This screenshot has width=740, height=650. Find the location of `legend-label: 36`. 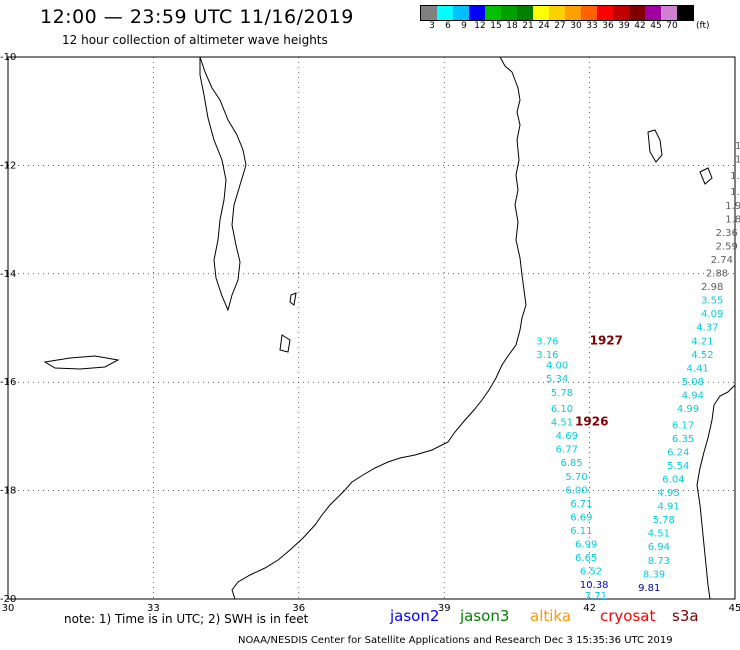

legend-label: 36 is located at coordinates (608, 26).